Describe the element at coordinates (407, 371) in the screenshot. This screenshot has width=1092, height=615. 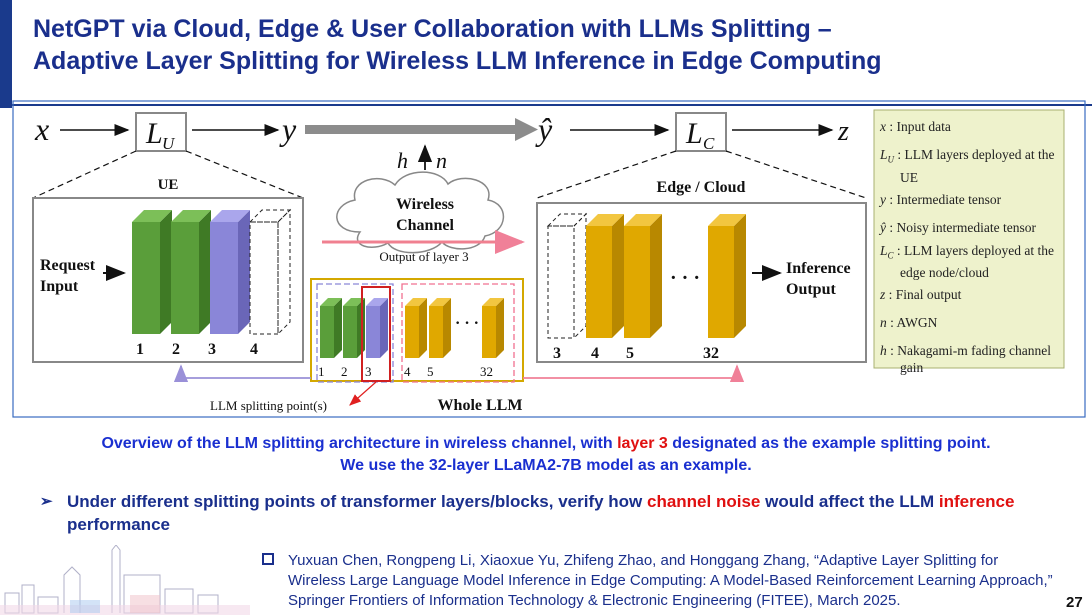
I see `whole-label-4: 4` at that location.